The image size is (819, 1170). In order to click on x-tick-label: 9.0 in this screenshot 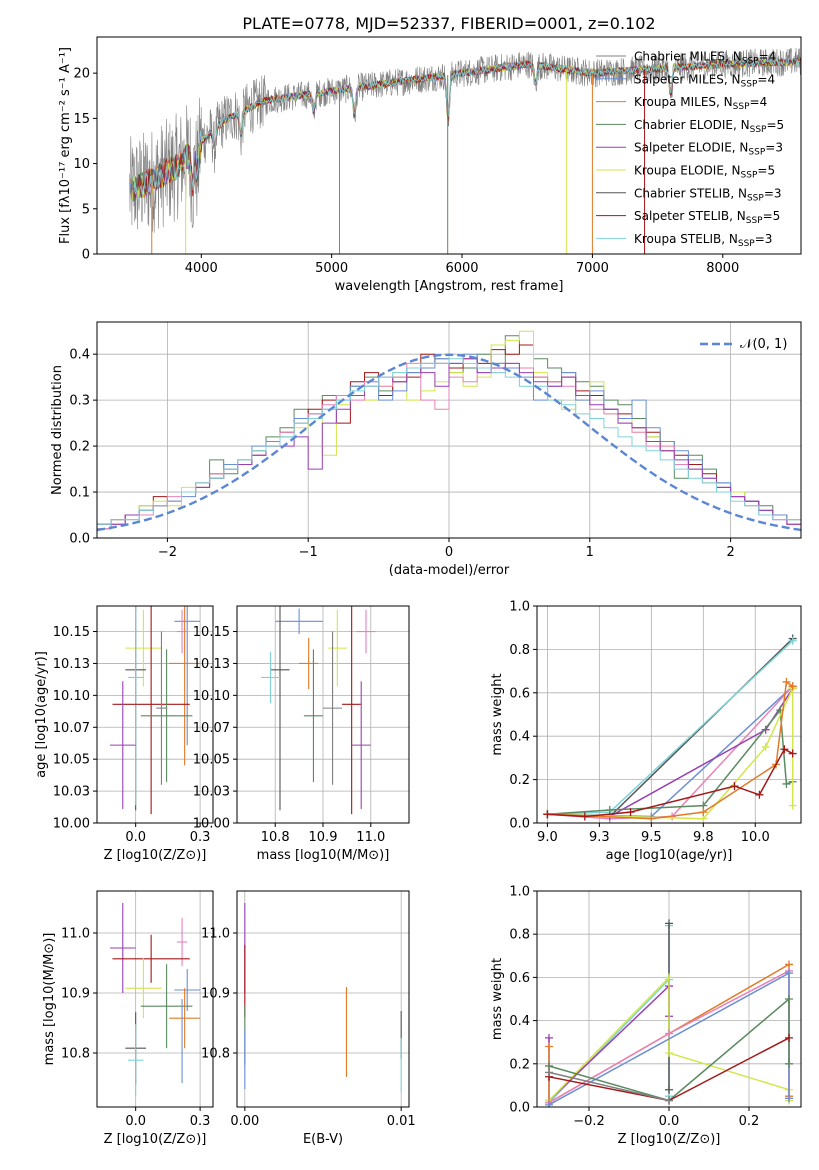, I will do `click(547, 837)`.